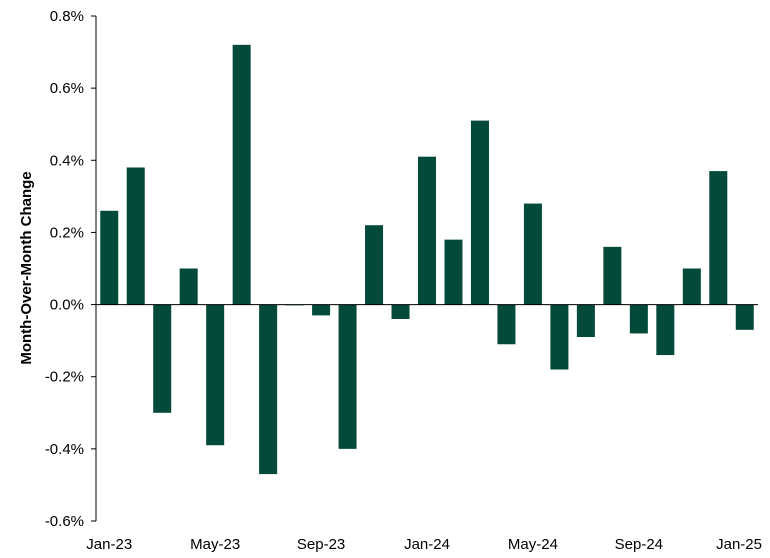 The image size is (770, 558). Describe the element at coordinates (64, 377) in the screenshot. I see `y-tick-label: -0.2%` at that location.